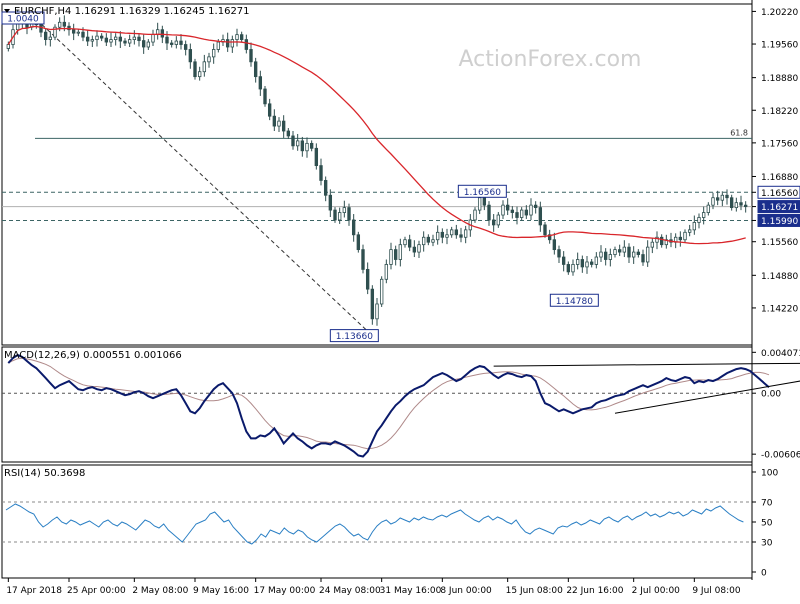 This screenshot has width=800, height=604. What do you see at coordinates (779, 112) in the screenshot?
I see `y-tick-label: 1.18220` at bounding box center [779, 112].